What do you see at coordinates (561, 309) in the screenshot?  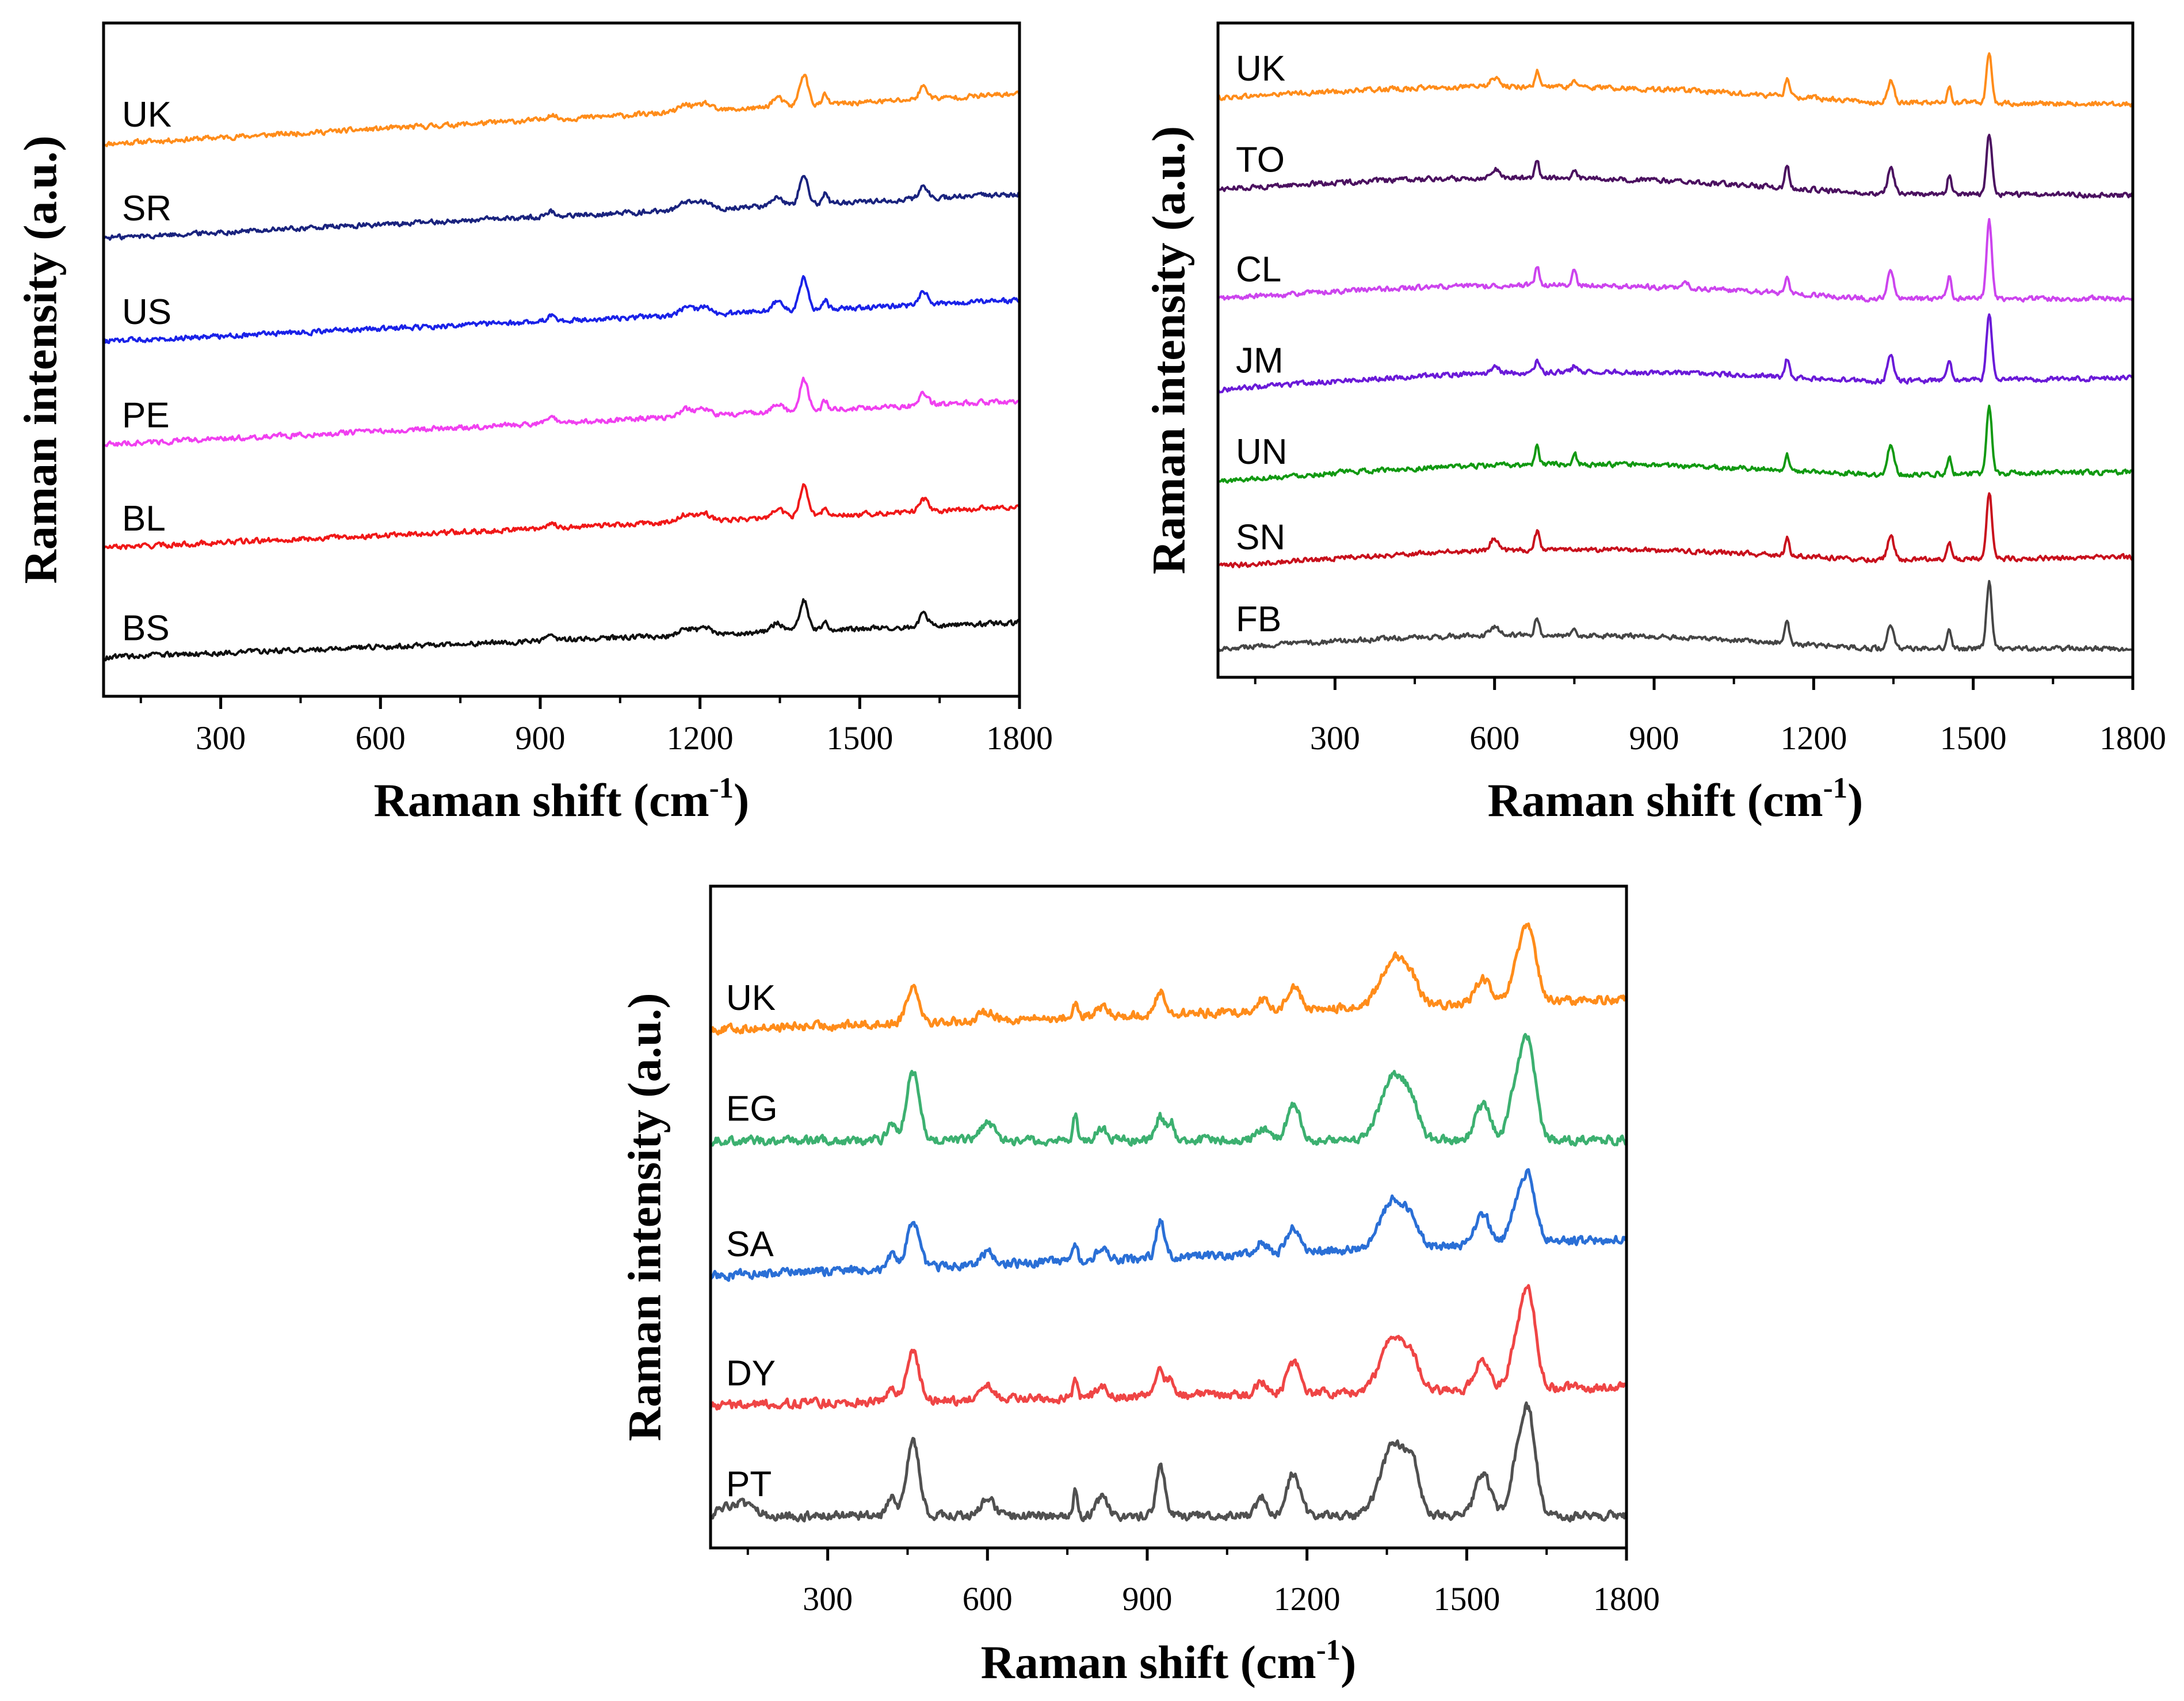 I see `series-line-us` at bounding box center [561, 309].